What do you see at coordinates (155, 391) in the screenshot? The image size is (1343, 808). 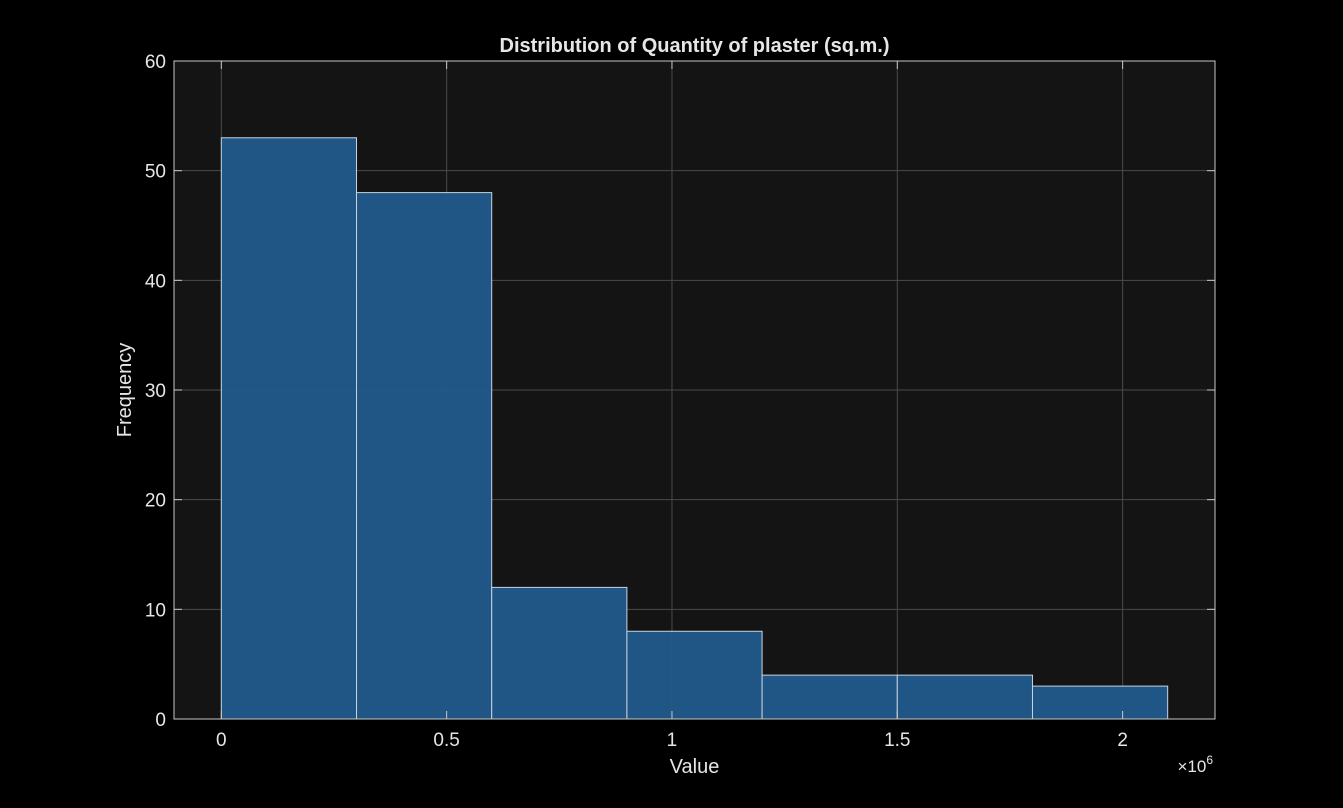 I see `y-tick-label: 30` at bounding box center [155, 391].